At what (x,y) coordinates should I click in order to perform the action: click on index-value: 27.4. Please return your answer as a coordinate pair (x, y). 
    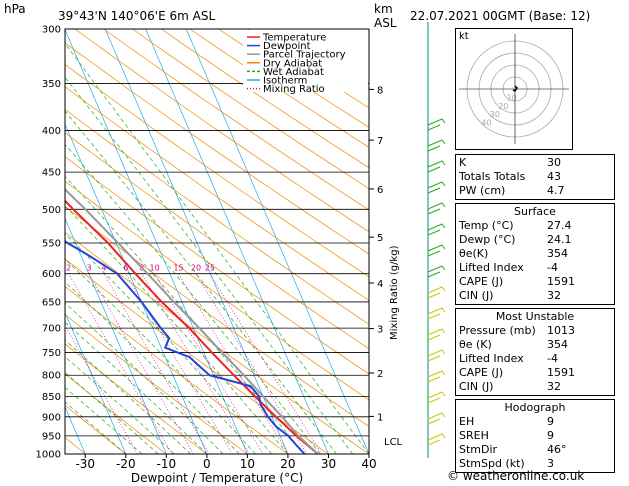
    Looking at the image, I should click on (559, 225).